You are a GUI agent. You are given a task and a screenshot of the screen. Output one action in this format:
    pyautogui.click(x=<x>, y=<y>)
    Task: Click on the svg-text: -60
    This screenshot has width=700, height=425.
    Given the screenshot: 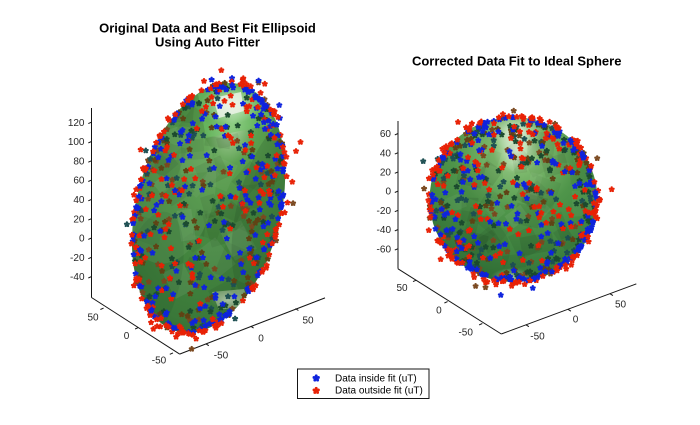 What is the action you would take?
    pyautogui.click(x=384, y=249)
    